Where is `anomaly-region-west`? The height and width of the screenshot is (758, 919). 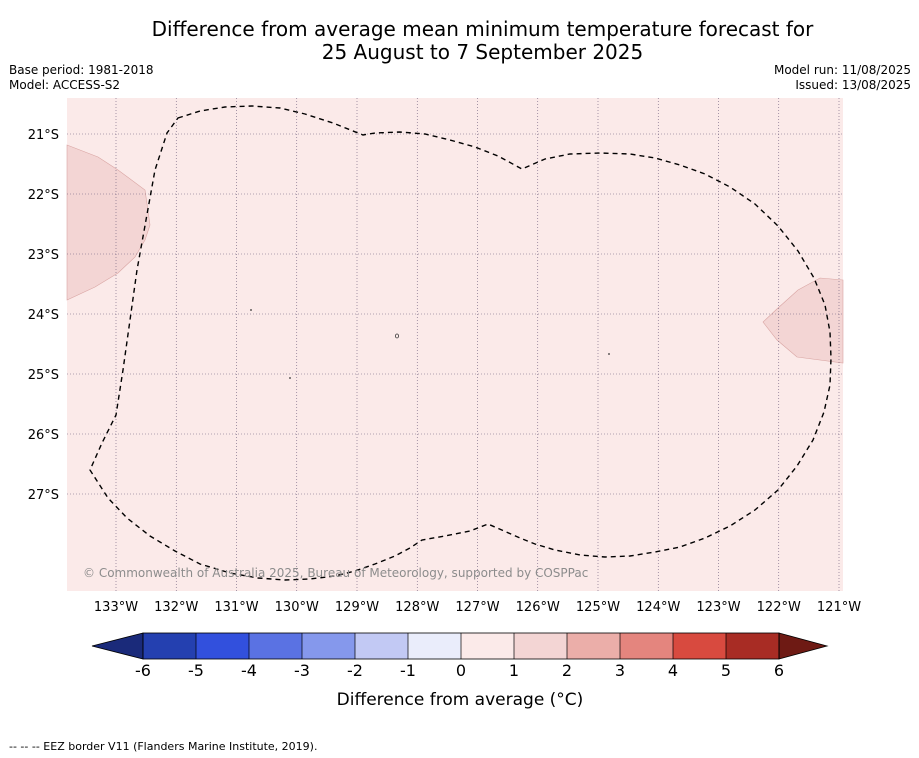
anomaly-region-west is located at coordinates (108, 222).